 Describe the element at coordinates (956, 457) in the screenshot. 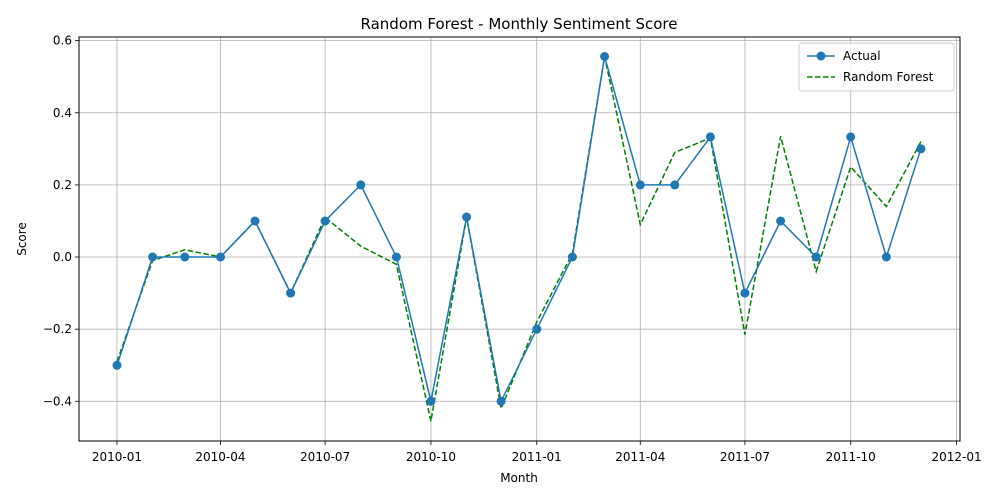

I see `x-tick-label: 2012-01` at that location.